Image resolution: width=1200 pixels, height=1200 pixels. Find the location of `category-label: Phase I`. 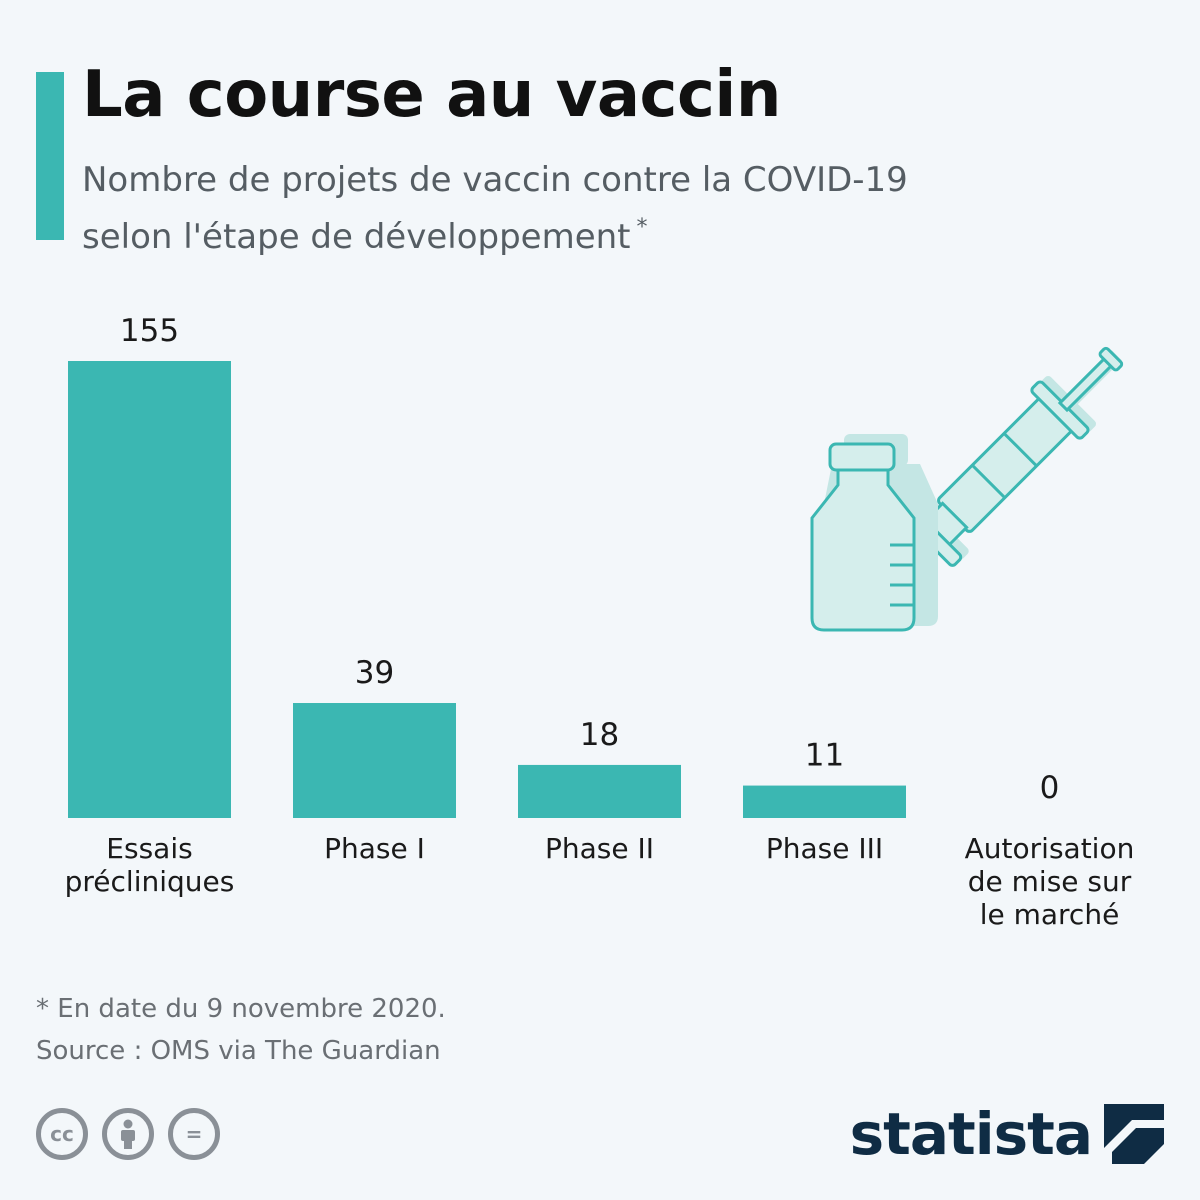

category-label: Phase I is located at coordinates (374, 848).